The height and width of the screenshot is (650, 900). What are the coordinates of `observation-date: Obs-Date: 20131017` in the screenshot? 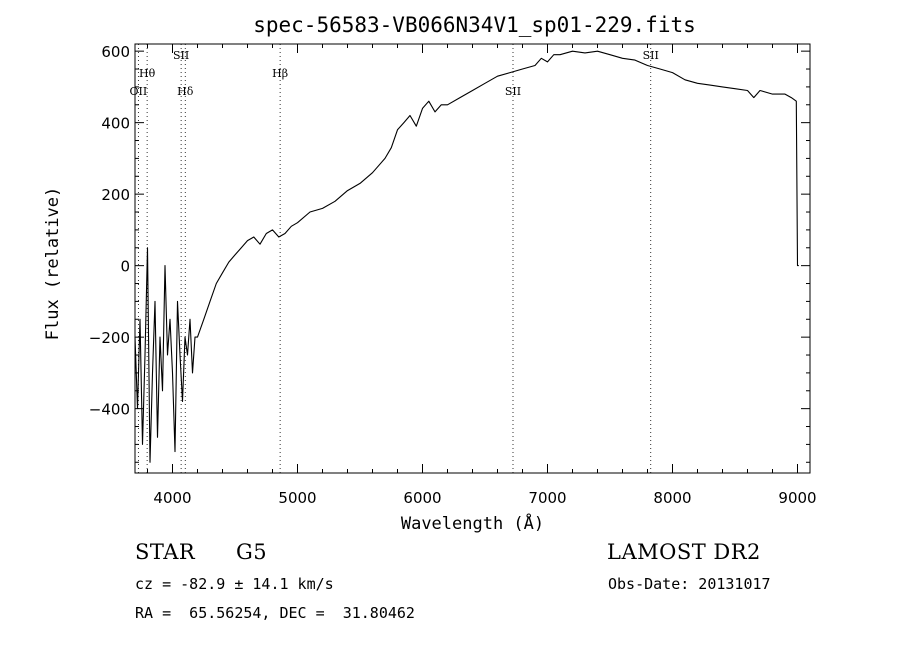 It's located at (689, 584).